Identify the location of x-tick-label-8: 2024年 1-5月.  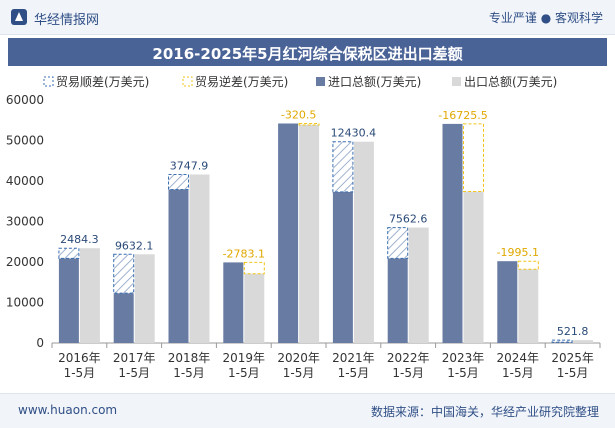
(518, 365).